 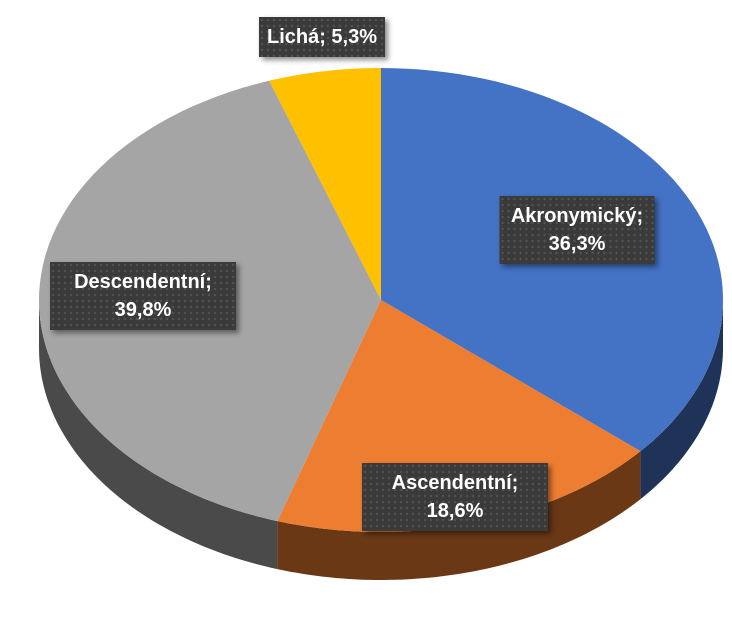 What do you see at coordinates (143, 296) in the screenshot?
I see `data-label: Descendentní; 39,8%` at bounding box center [143, 296].